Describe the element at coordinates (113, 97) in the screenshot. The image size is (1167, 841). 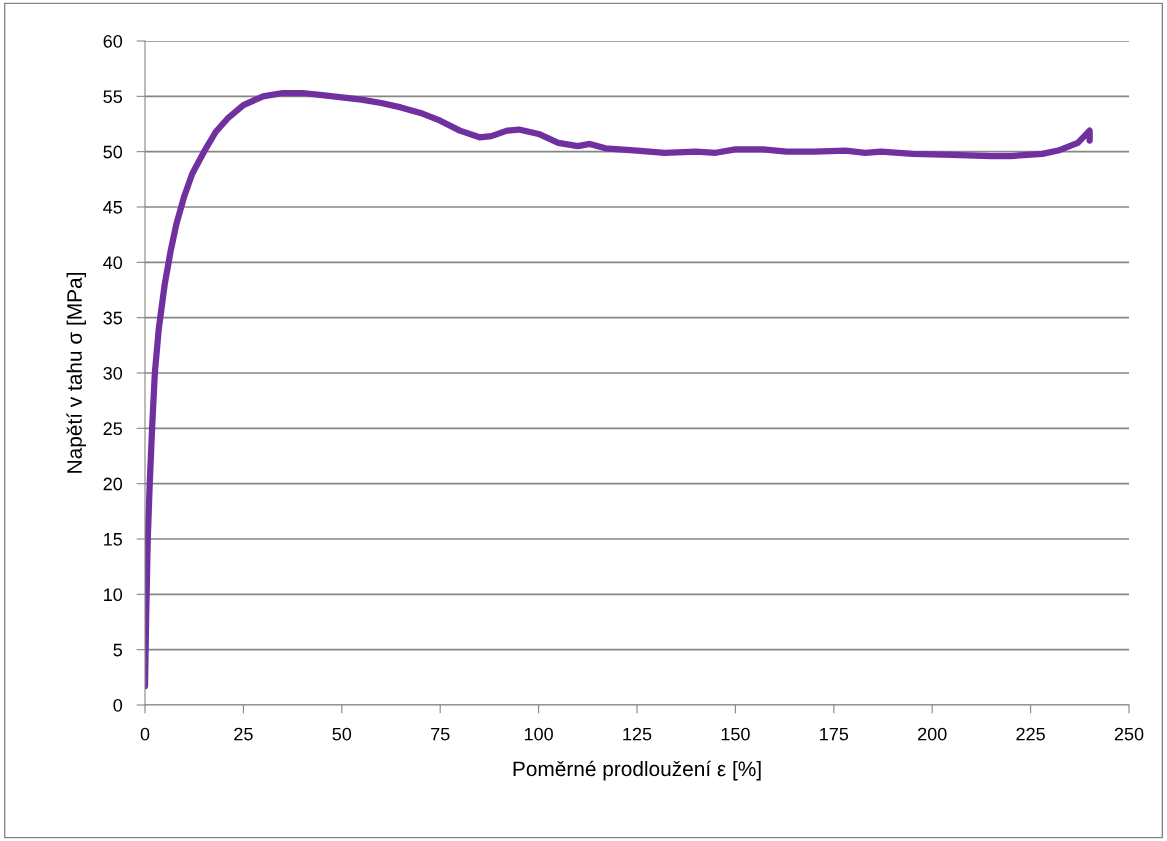
I see `y-tick-label: 55` at that location.